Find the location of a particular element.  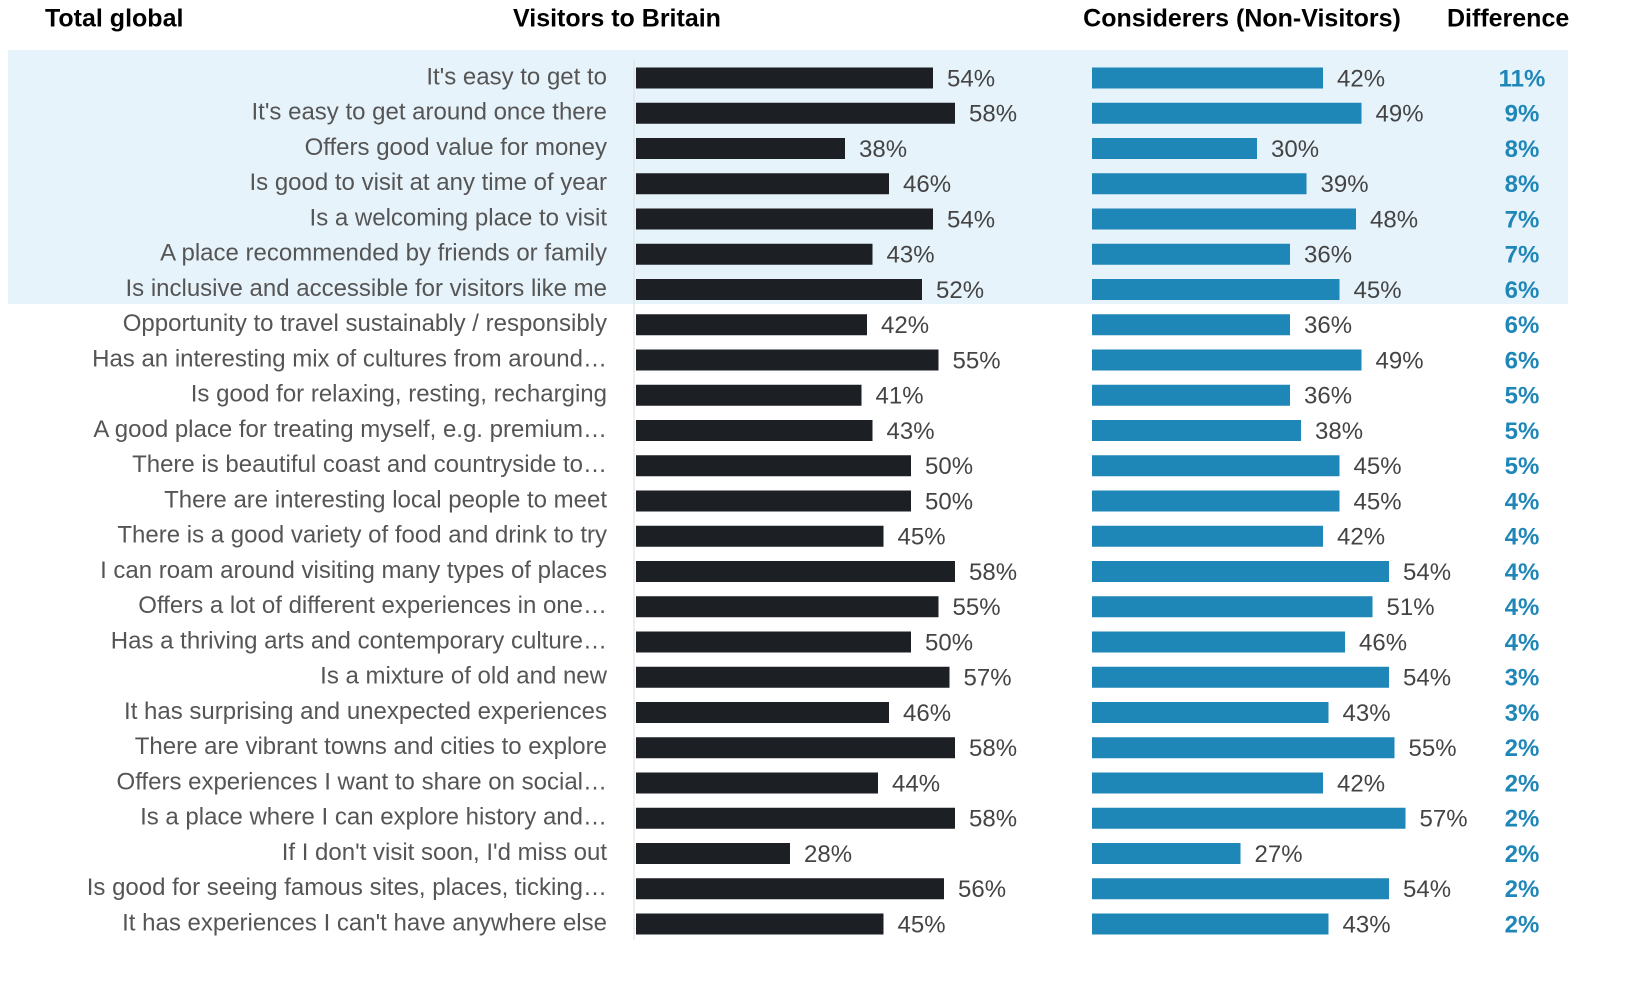

value-label: 52% is located at coordinates (960, 290).